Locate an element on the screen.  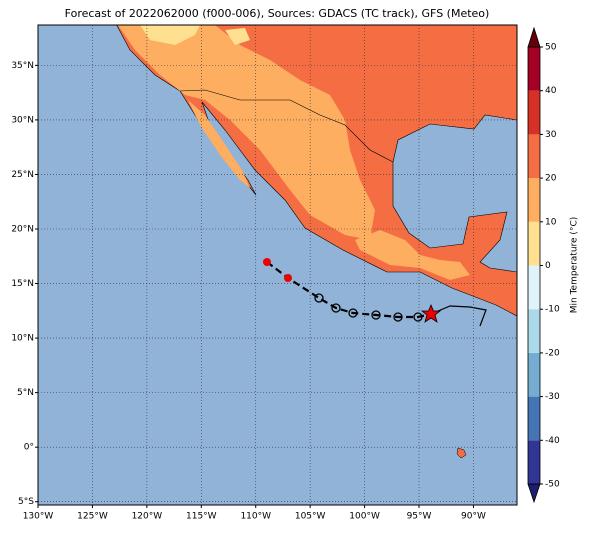
colorbar-tick-label: -20 is located at coordinates (552, 353).